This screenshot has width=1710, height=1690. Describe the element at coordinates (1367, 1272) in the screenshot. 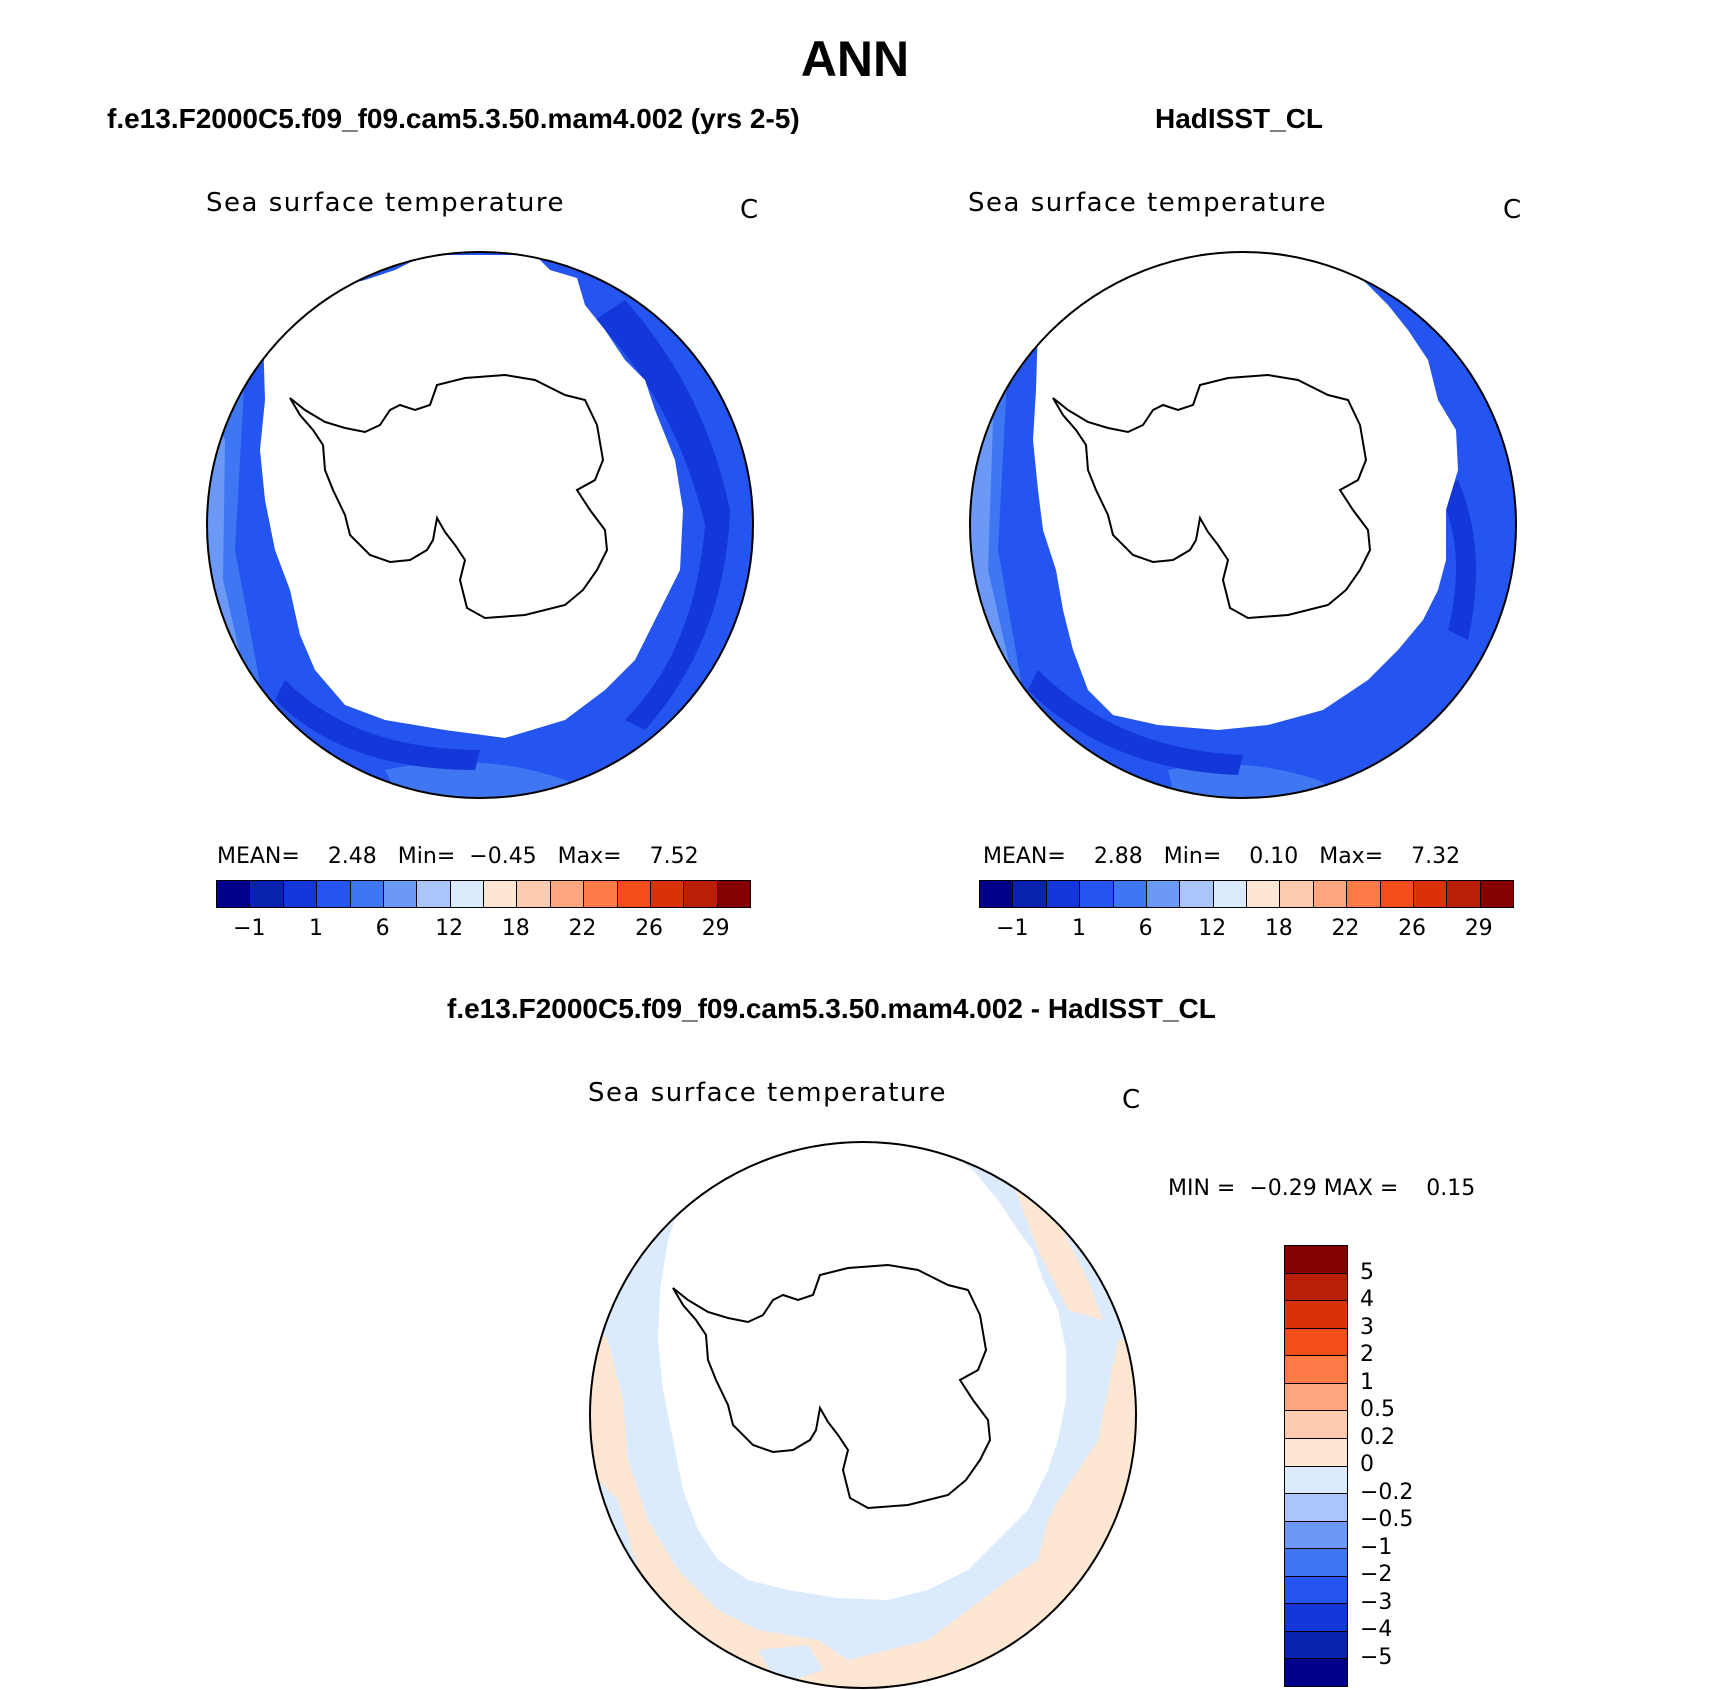

I see `colorbar-tick-label: 5` at that location.